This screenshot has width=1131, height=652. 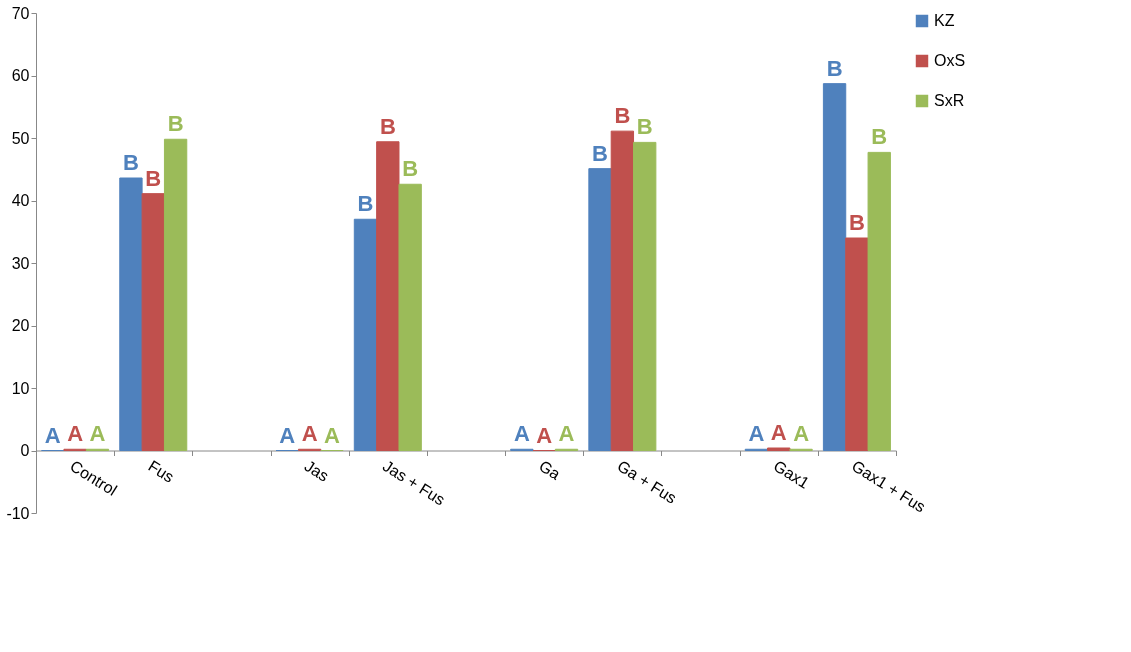 I want to click on y-tick-label: 50, so click(x=20, y=138).